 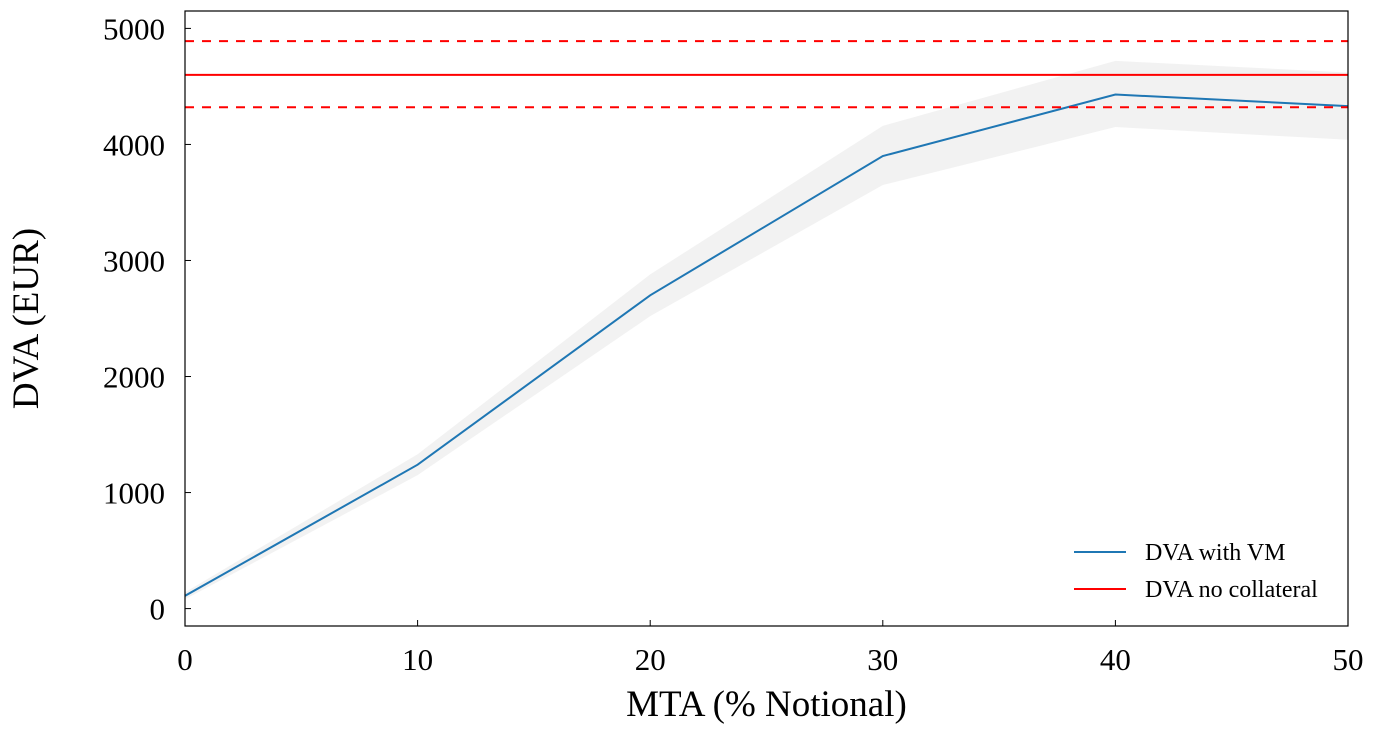 What do you see at coordinates (26, 318) in the screenshot?
I see `y-axis-title: DVA (EUR)` at bounding box center [26, 318].